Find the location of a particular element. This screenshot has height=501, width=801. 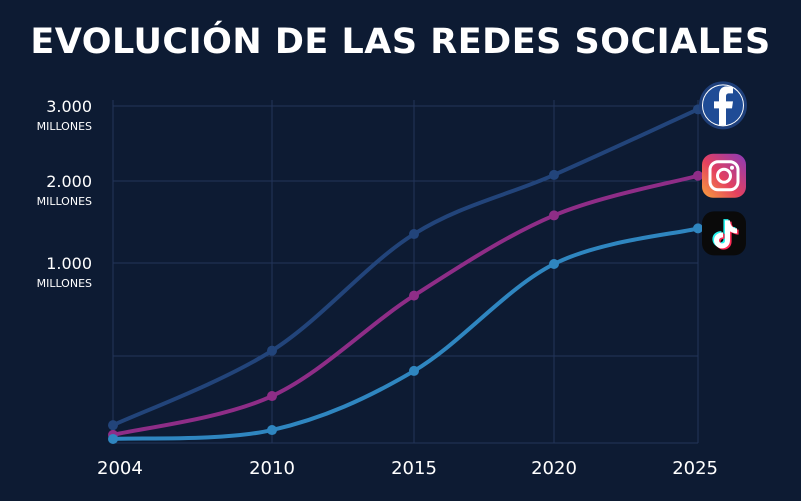

tiktok-icon is located at coordinates (724, 233).